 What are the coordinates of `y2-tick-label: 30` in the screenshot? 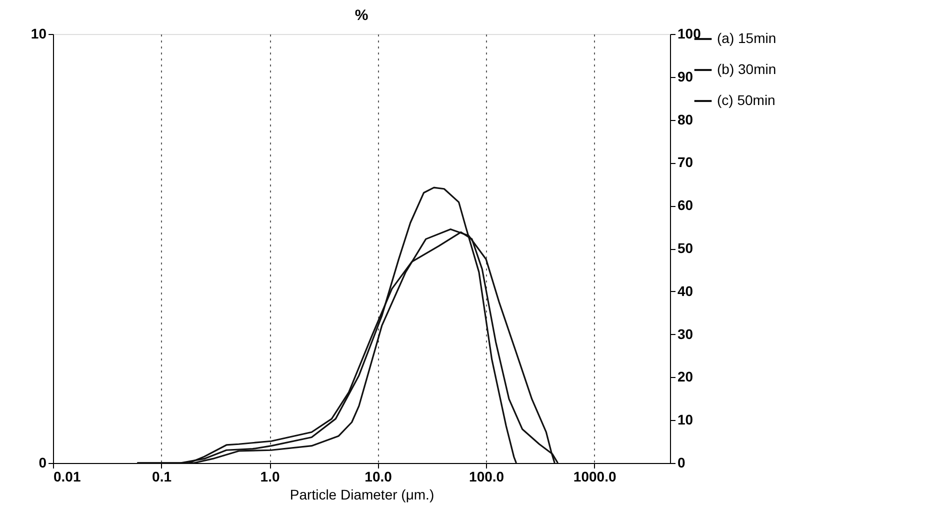 It's located at (686, 334).